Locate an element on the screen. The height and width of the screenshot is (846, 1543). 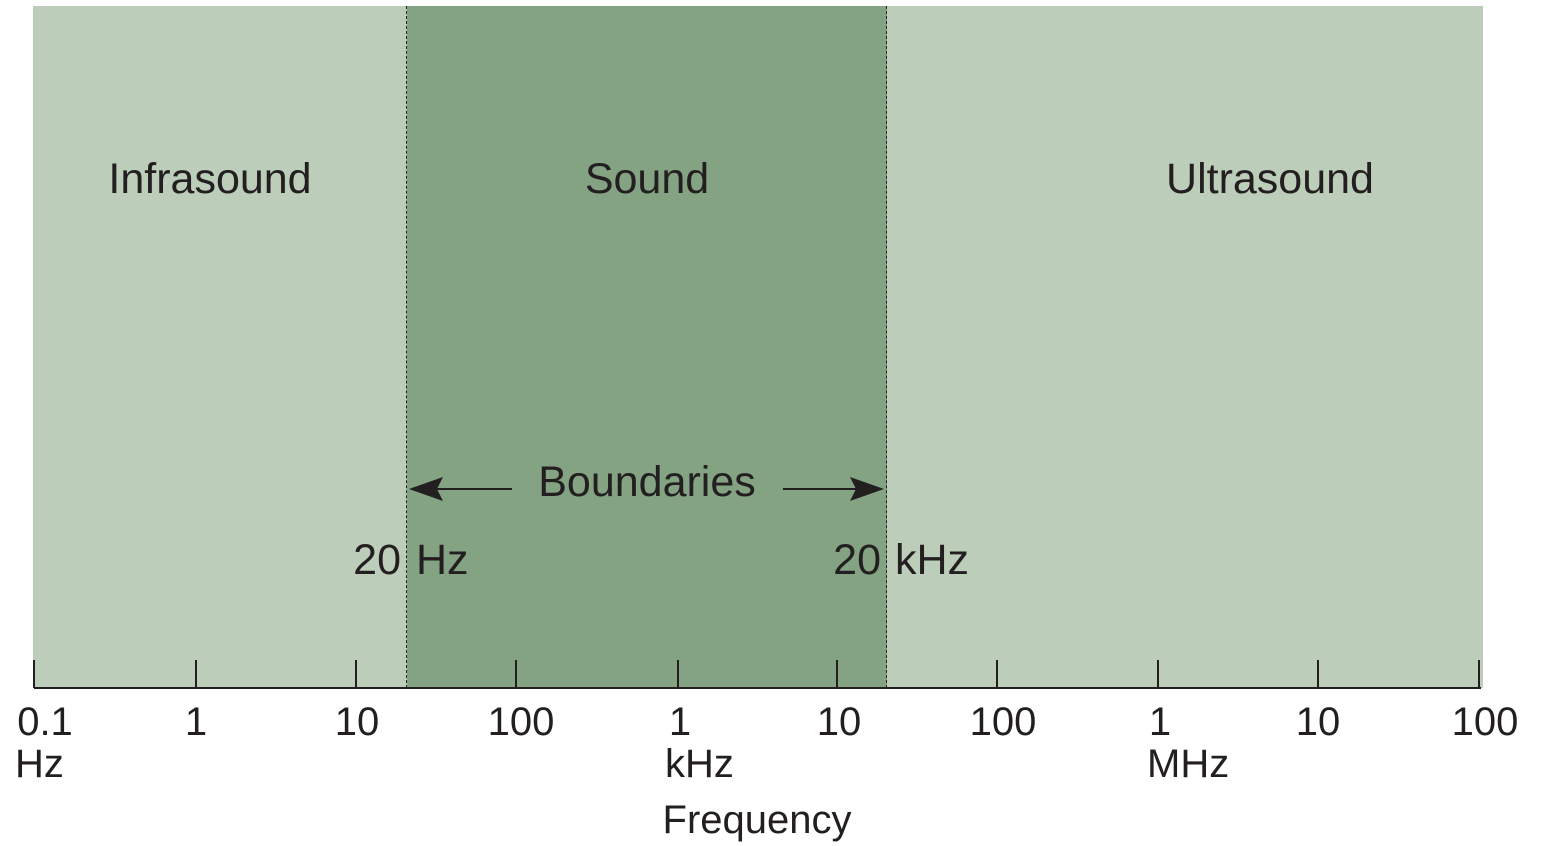
boundary-line-20khz is located at coordinates (886, 347).